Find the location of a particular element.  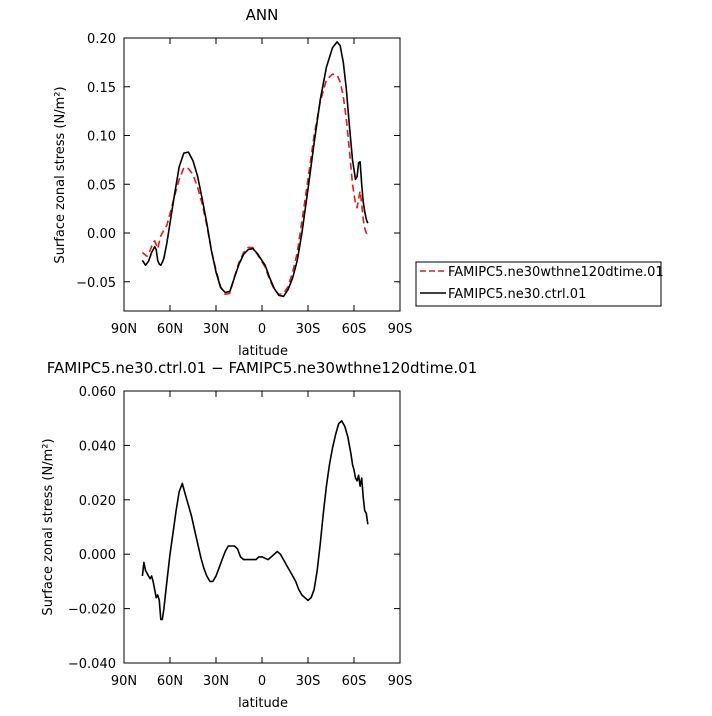

y-tick-label: 0.05 is located at coordinates (101, 185).